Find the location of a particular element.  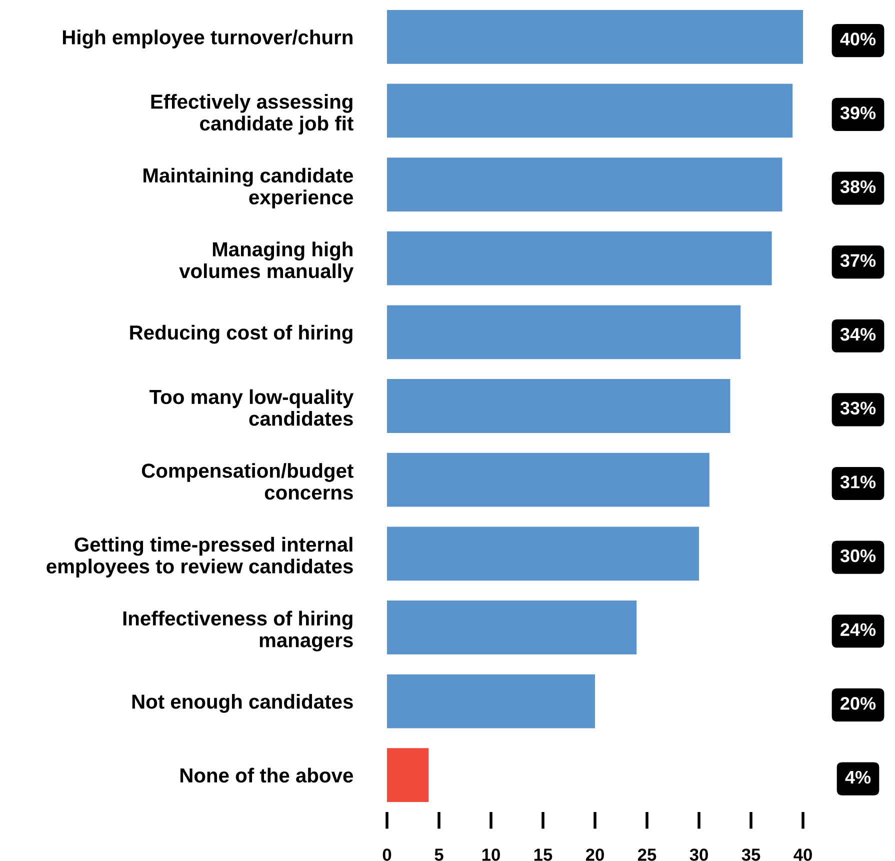

data-label: 30% is located at coordinates (858, 555).